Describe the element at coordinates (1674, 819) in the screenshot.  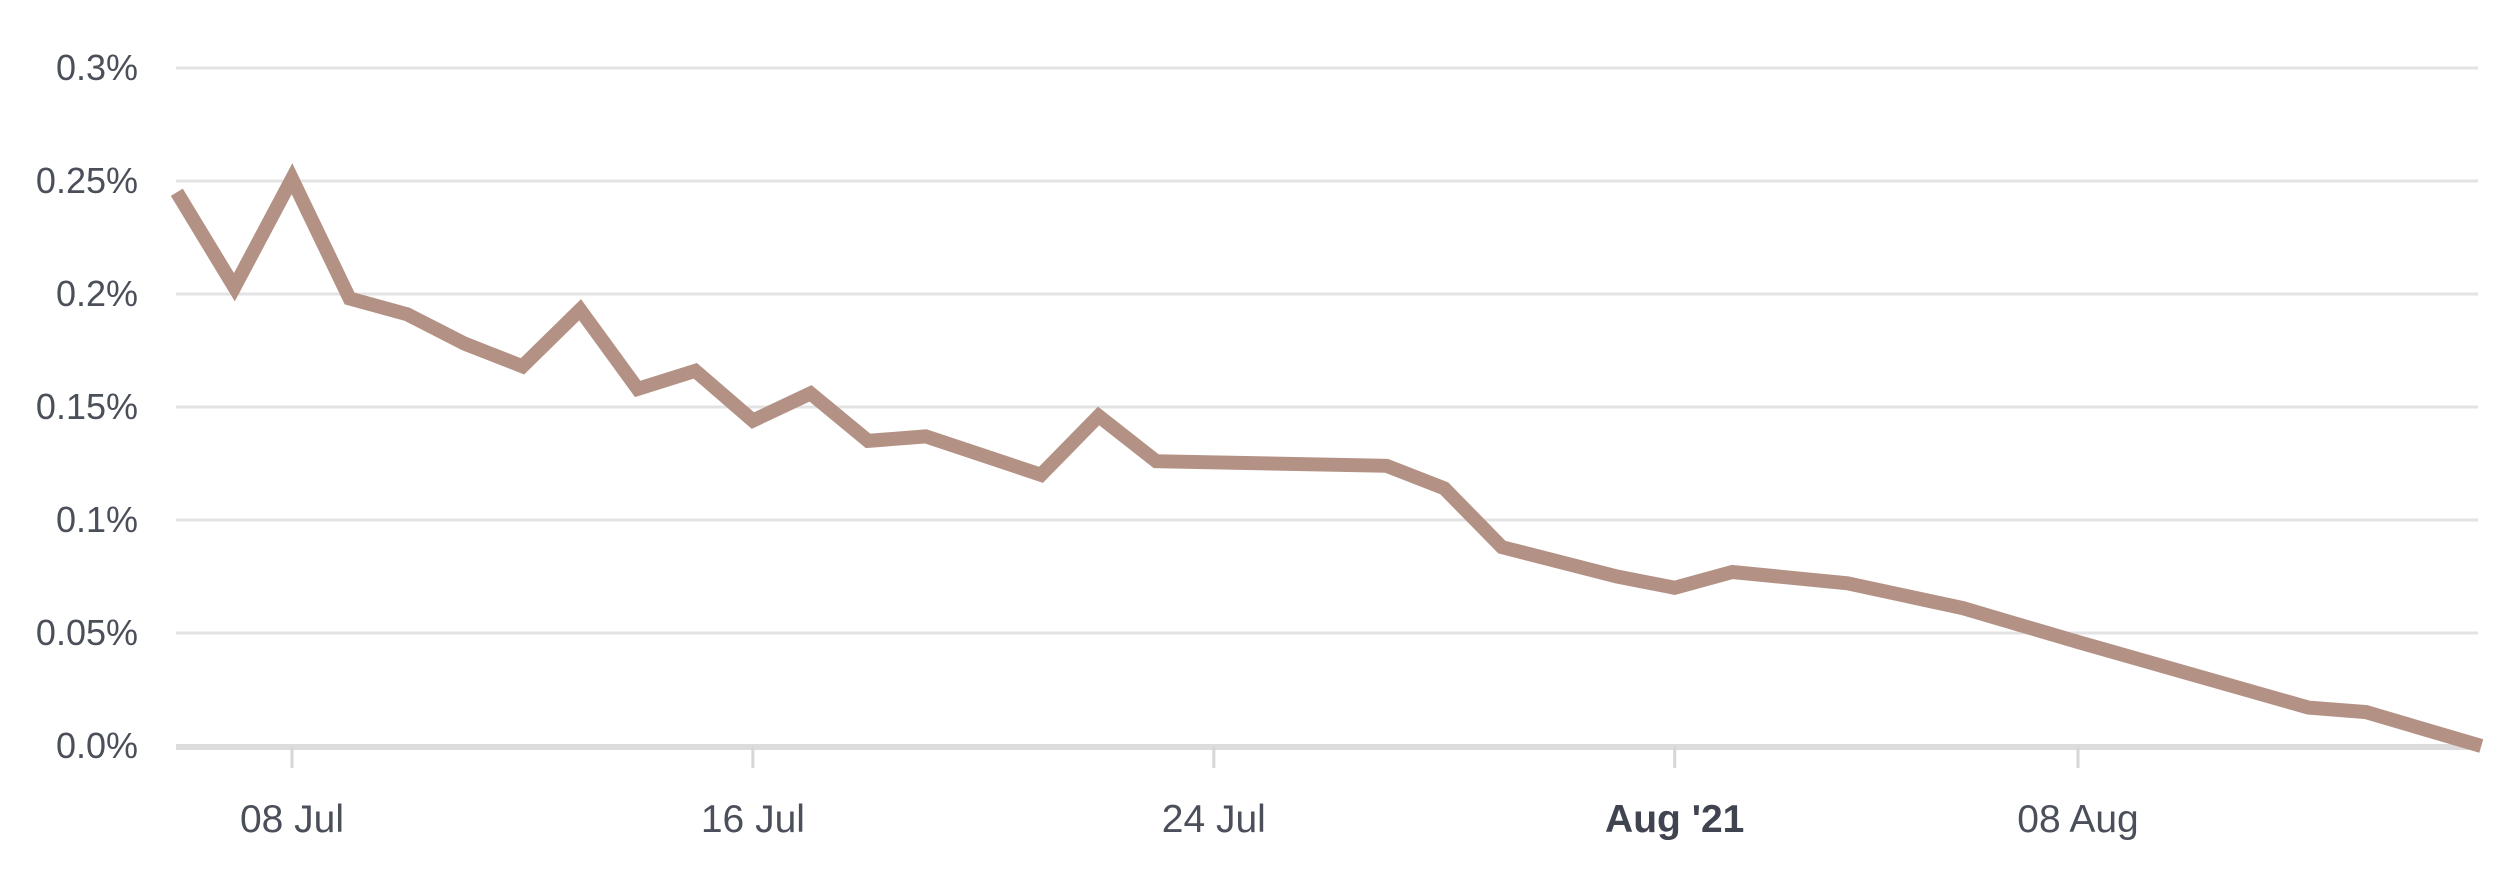
I see `x-tick-label: Aug '21` at that location.